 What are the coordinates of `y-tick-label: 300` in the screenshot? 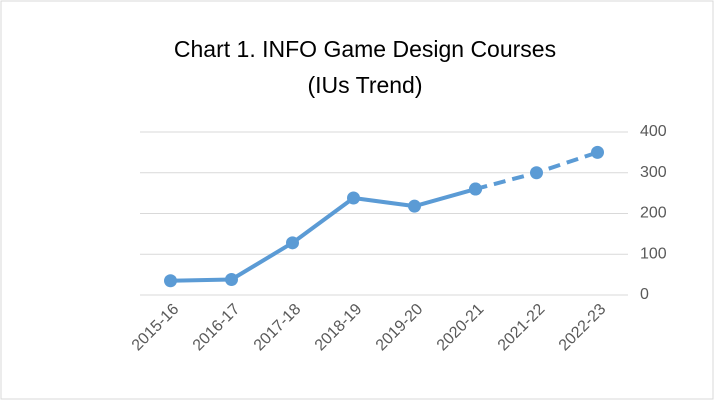 It's located at (653, 172).